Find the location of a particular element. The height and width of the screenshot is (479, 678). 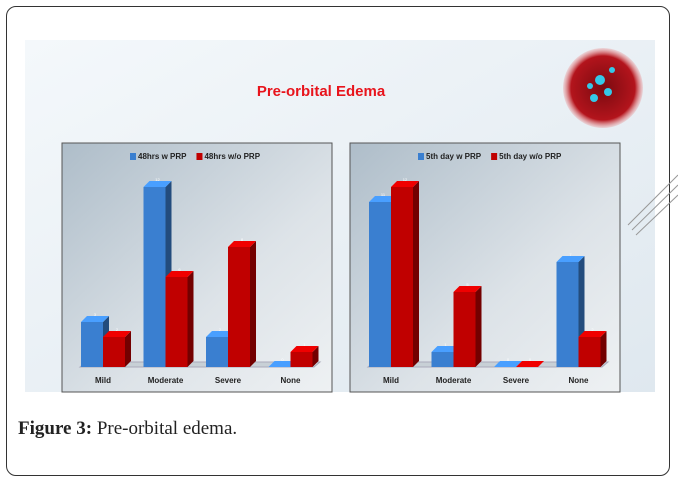

value-label: 7 is located at coordinates (570, 254).